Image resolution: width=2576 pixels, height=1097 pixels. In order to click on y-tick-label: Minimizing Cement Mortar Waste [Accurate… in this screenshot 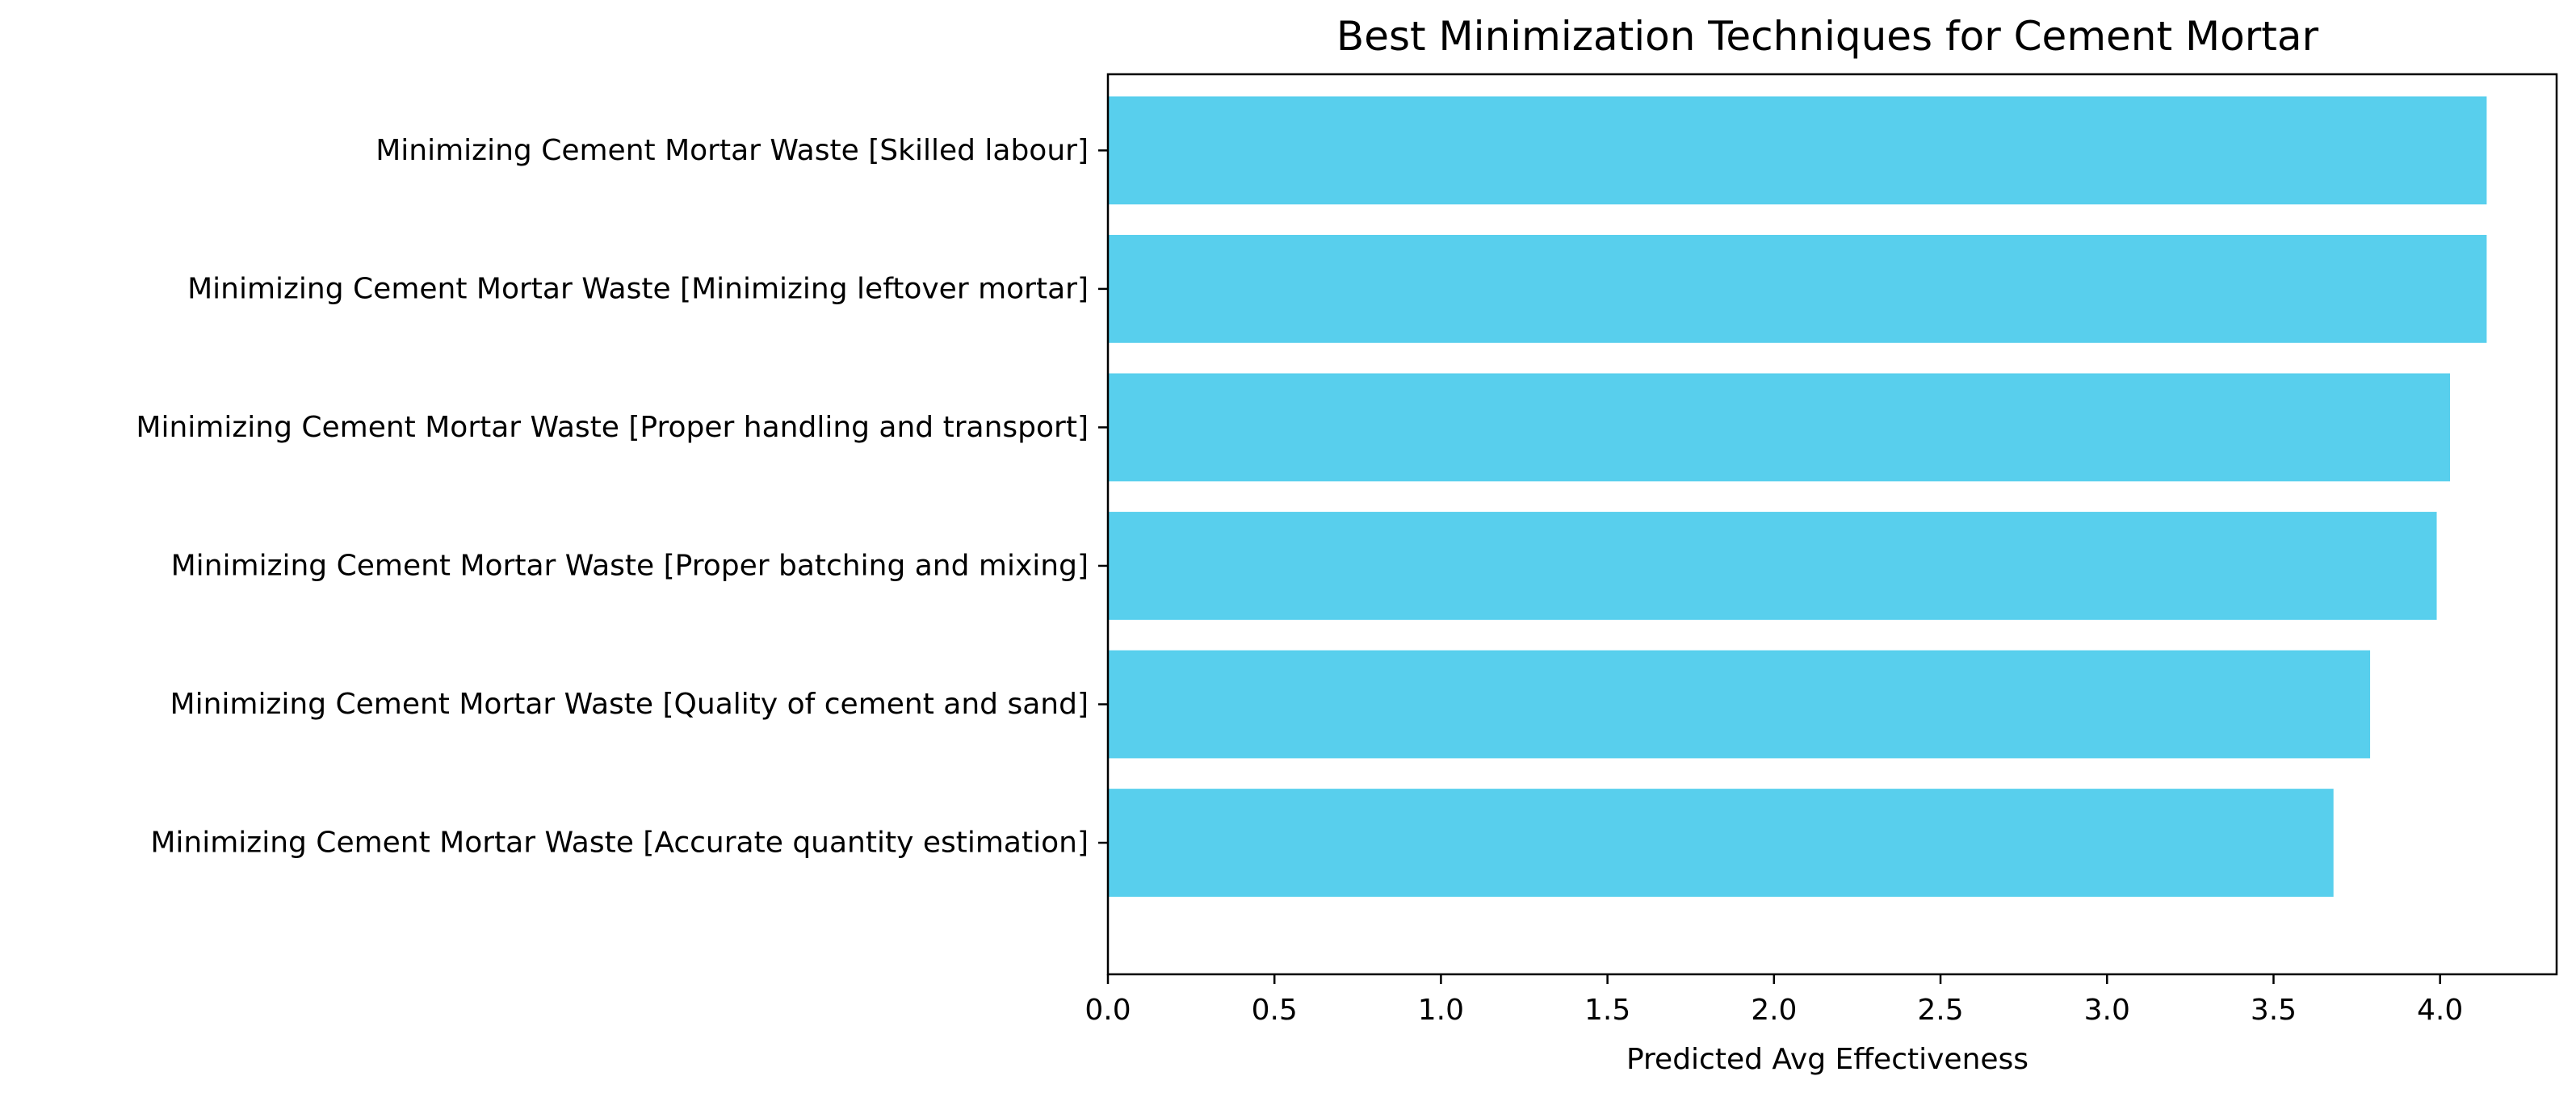, I will do `click(619, 844)`.